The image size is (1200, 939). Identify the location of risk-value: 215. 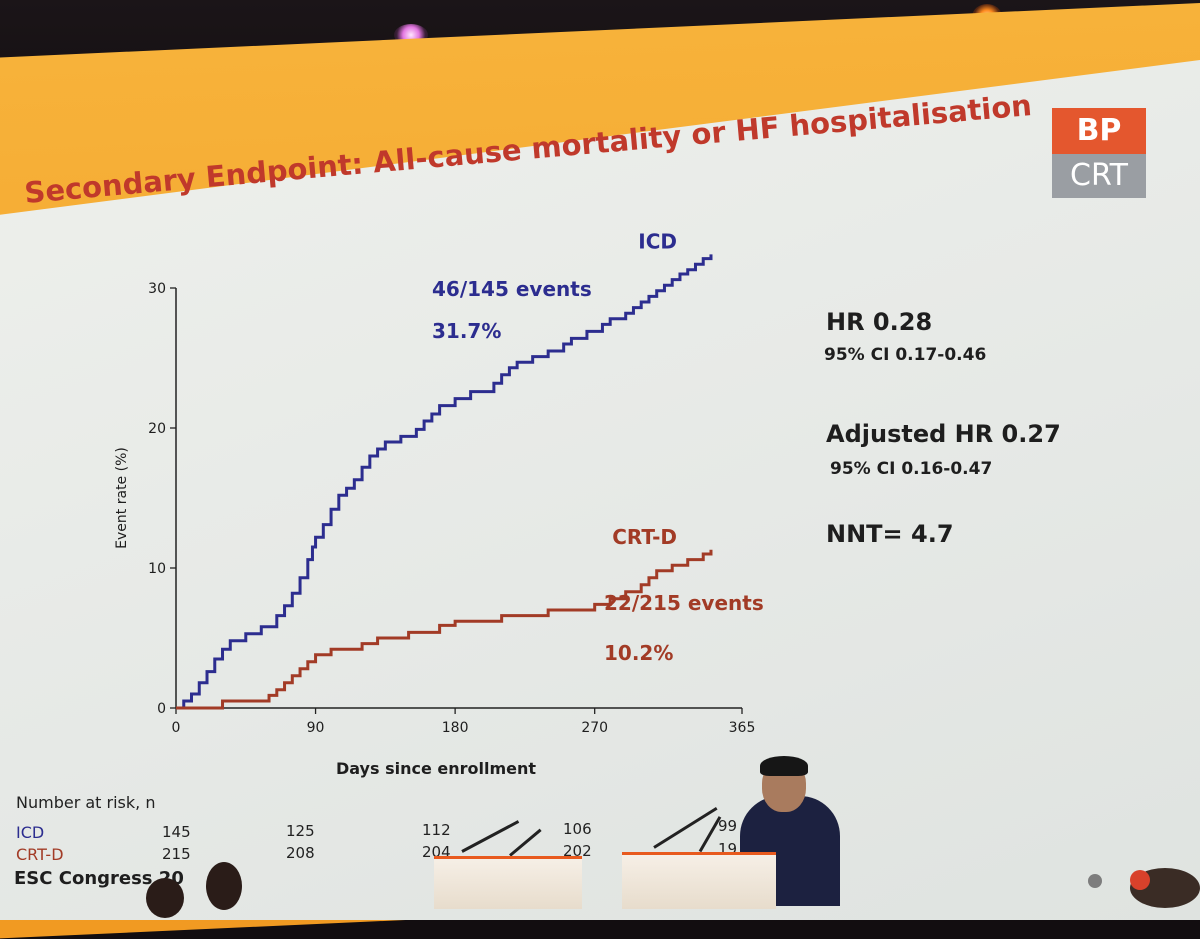
(176, 854).